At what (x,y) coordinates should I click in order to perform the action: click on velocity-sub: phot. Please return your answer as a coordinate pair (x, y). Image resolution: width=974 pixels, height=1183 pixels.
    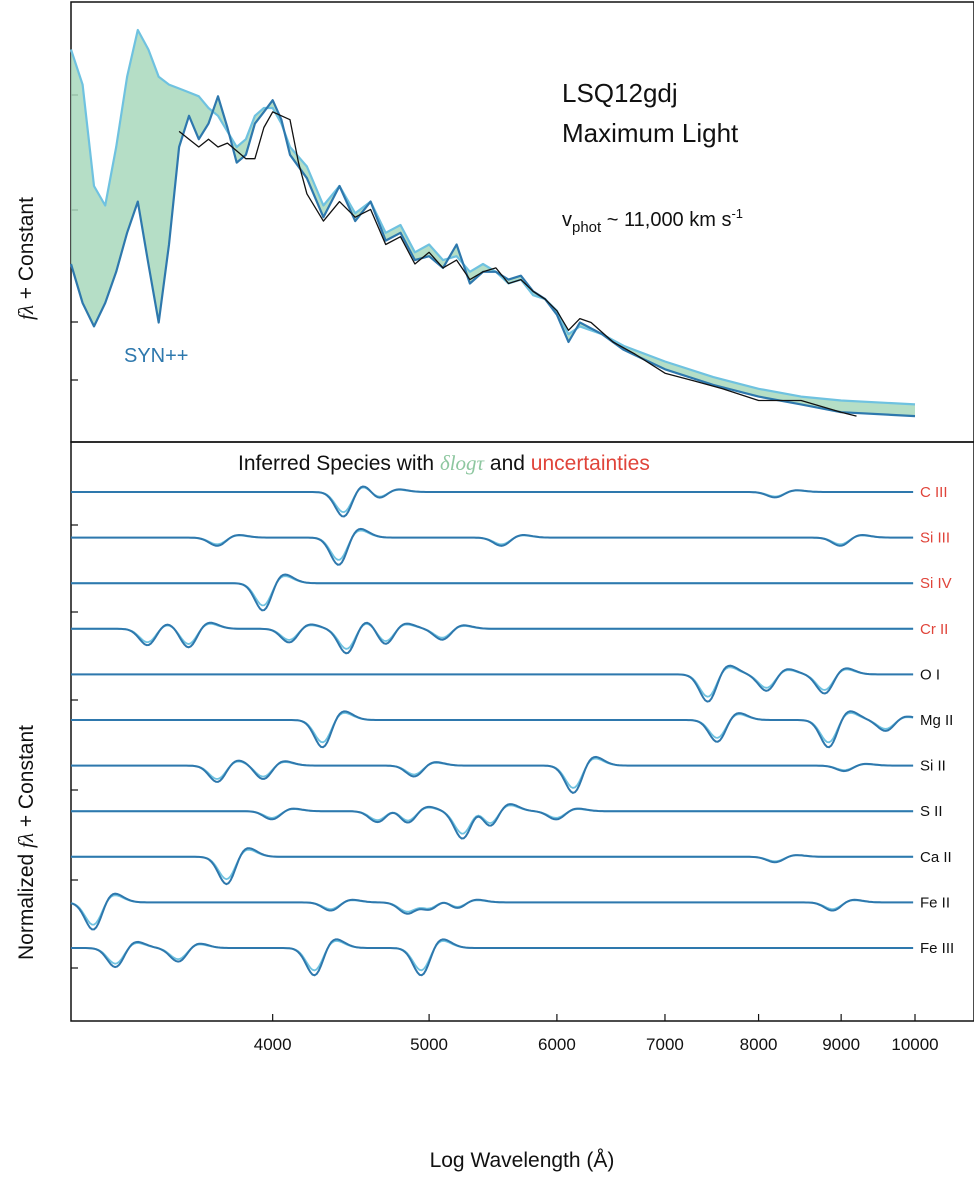
    Looking at the image, I should click on (587, 227).